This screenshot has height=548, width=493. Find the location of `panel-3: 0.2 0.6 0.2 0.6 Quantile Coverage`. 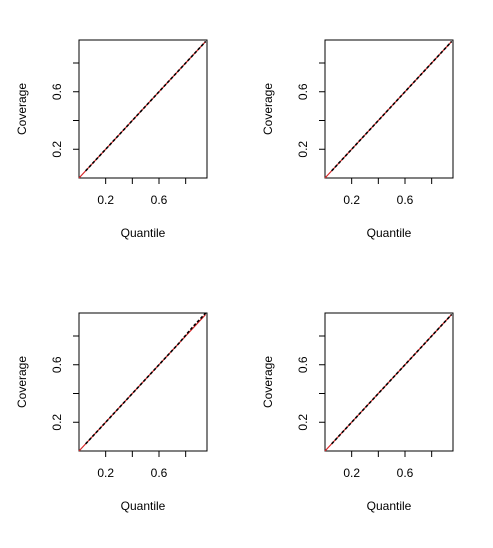

panel-3: 0.2 0.6 0.2 0.6 Quantile Coverage is located at coordinates (111, 412).